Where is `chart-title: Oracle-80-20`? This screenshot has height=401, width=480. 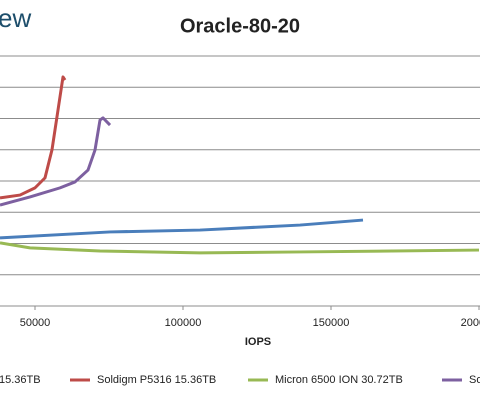
chart-title: Oracle-80-20 is located at coordinates (240, 26).